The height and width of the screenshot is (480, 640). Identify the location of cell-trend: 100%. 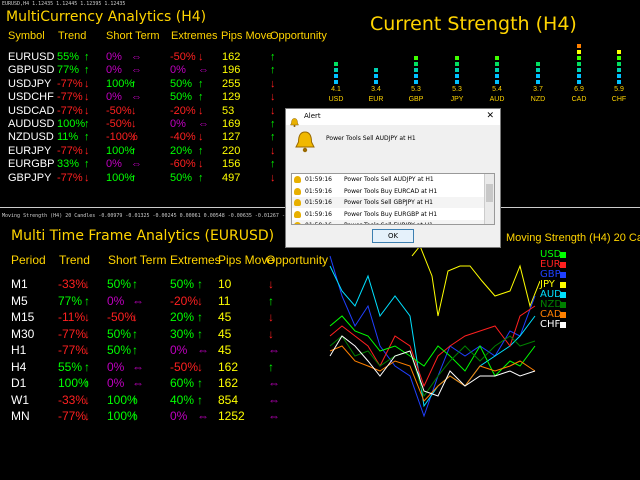
(73, 383).